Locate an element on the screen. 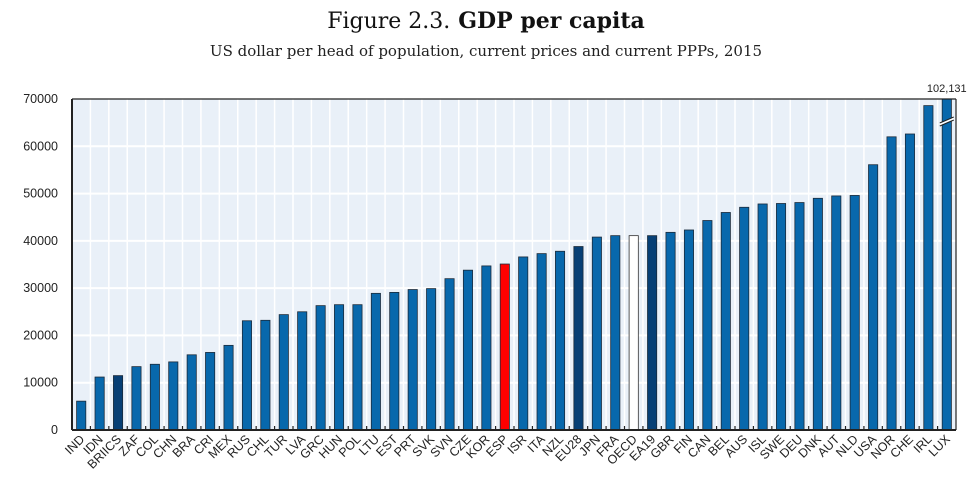  bar-aut is located at coordinates (836, 313).